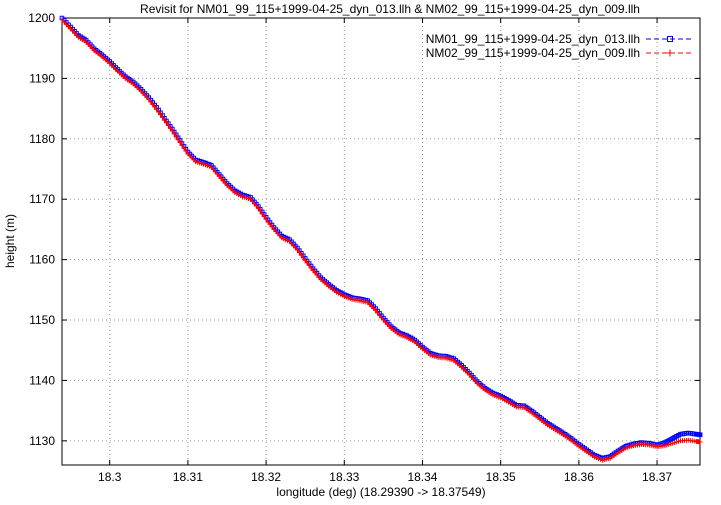 Image resolution: width=721 pixels, height=505 pixels. What do you see at coordinates (110, 477) in the screenshot?
I see `x-tick-label: 18.3` at bounding box center [110, 477].